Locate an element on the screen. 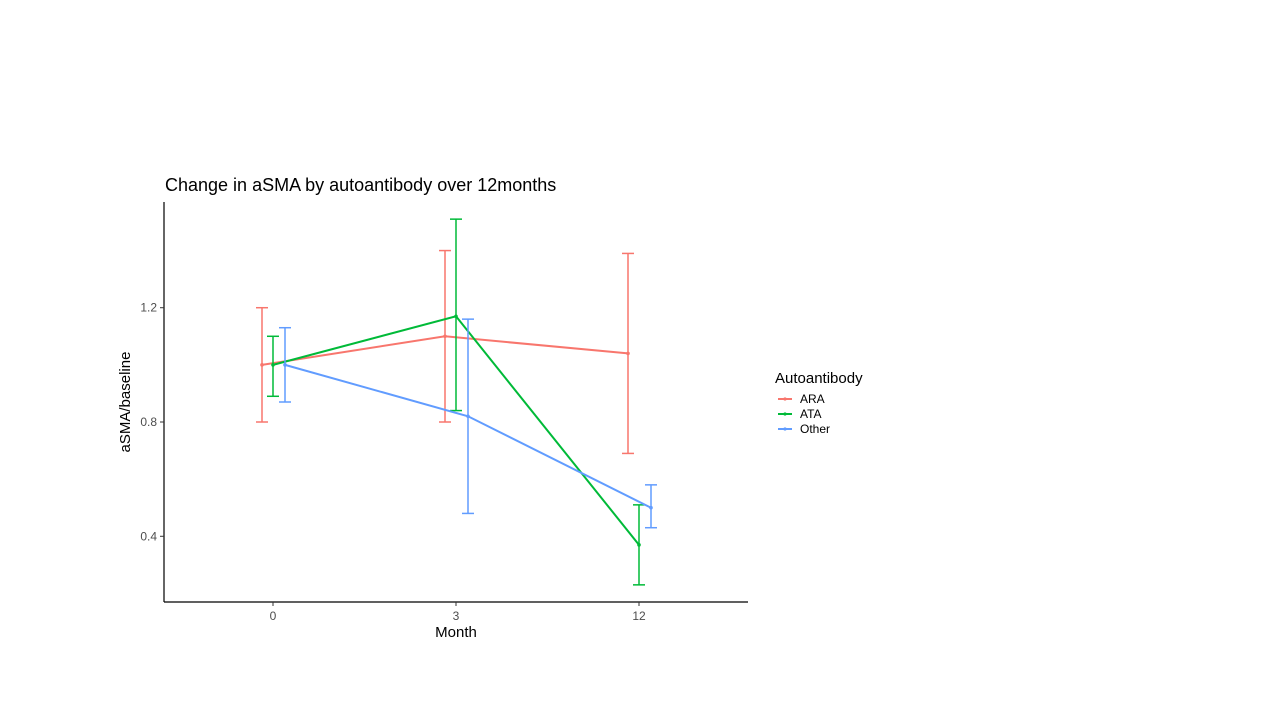 Image resolution: width=1280 pixels, height=720 pixels. legend-key-point-ata is located at coordinates (785, 414).